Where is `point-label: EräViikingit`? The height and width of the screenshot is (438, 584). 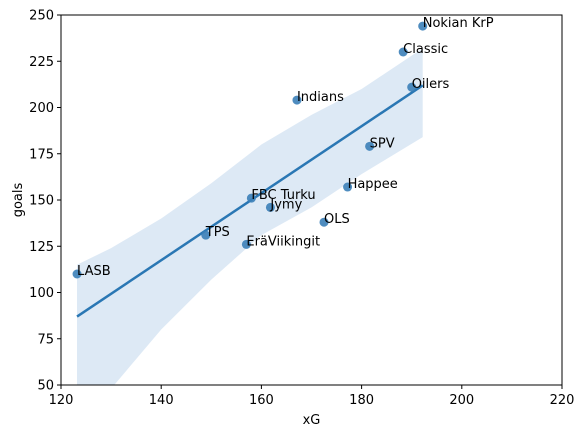
point-label: EräViikingit is located at coordinates (283, 241).